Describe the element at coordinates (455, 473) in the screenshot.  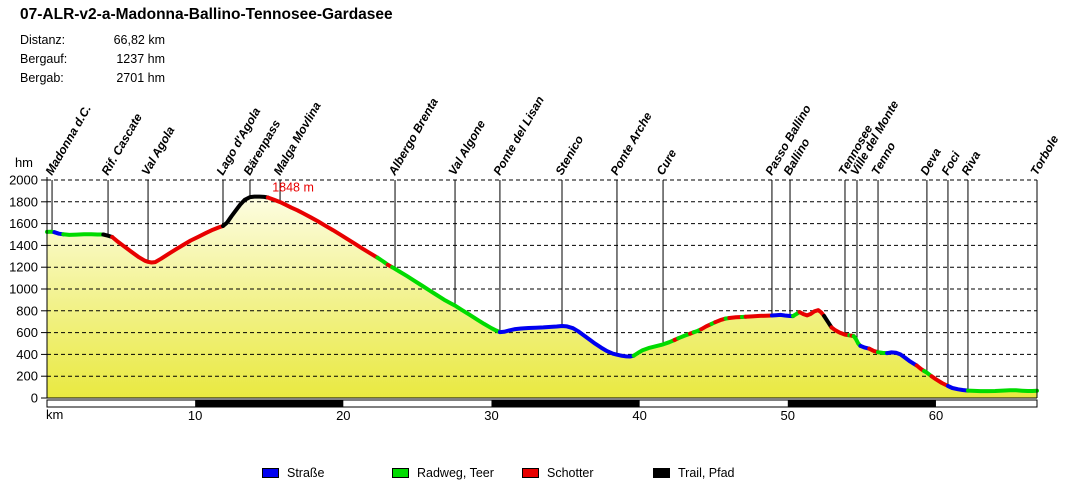
I see `legend-label-radweg: Radweg, Teer` at that location.